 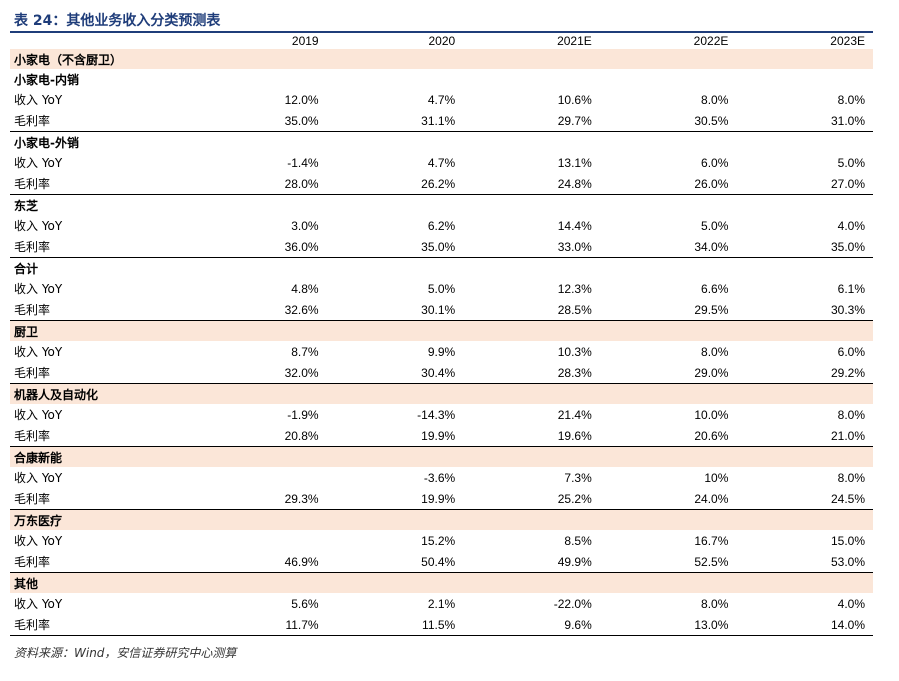 What do you see at coordinates (715, 162) in the screenshot?
I see `cell-value: 6.0%` at bounding box center [715, 162].